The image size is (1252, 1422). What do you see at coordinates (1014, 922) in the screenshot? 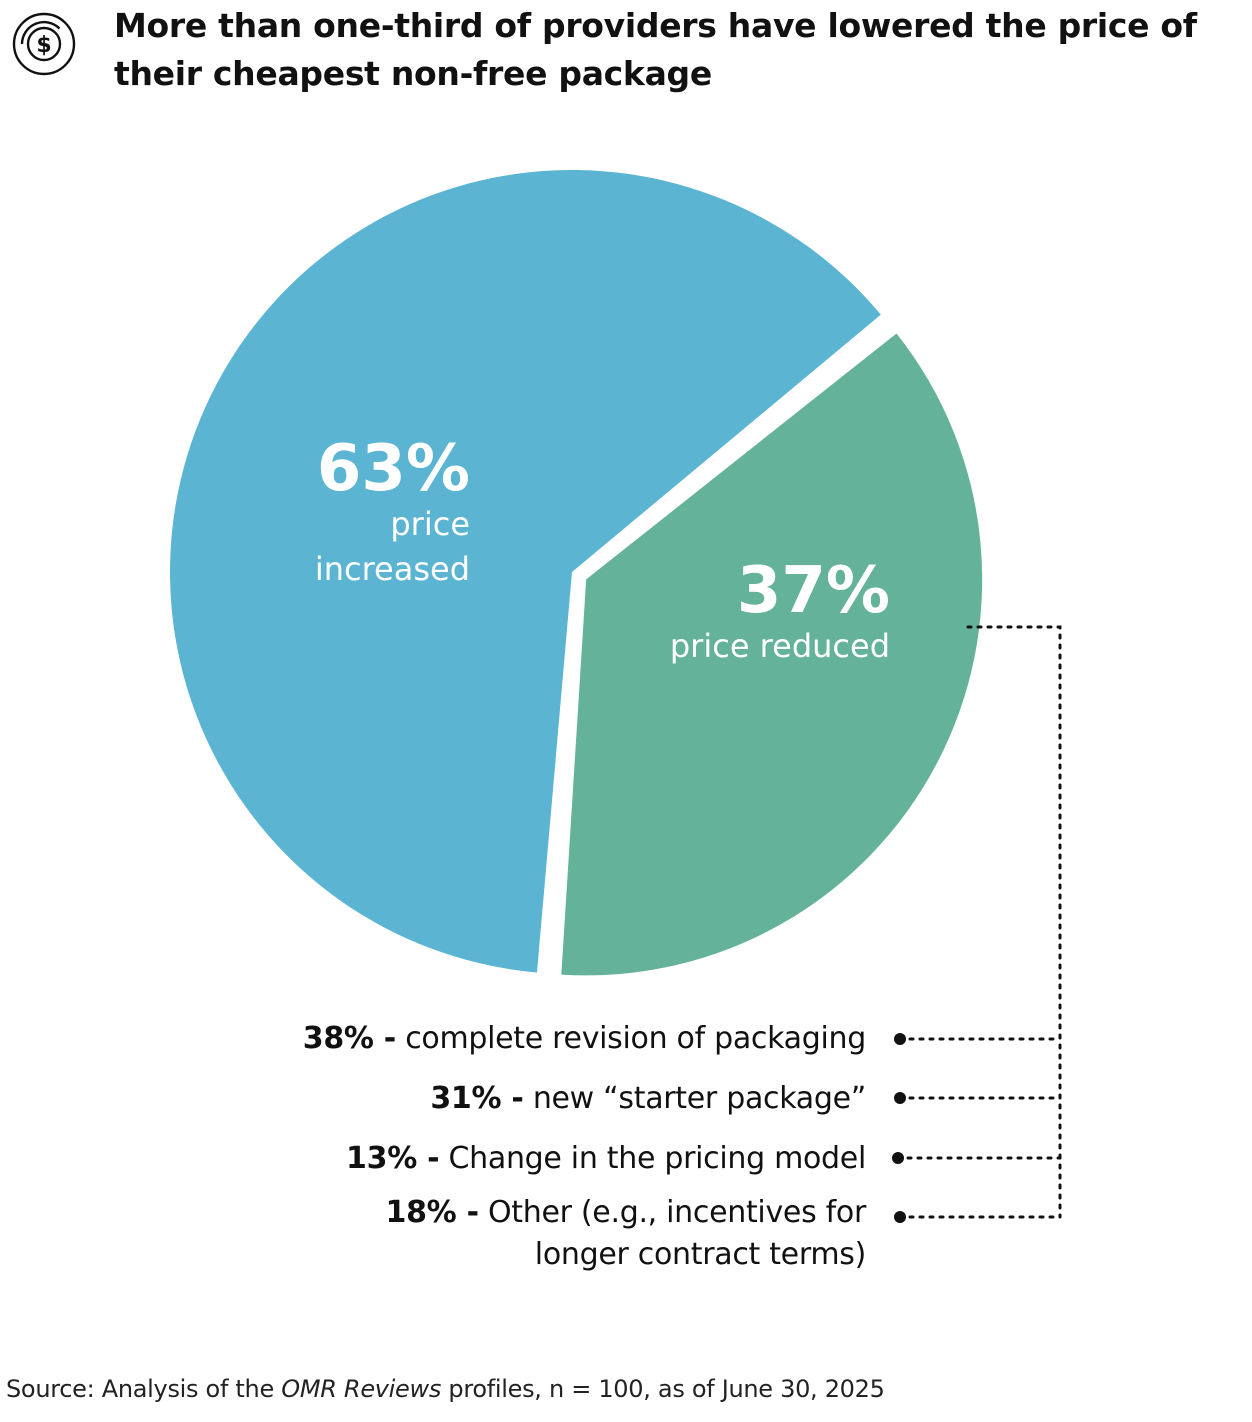
I see `connector-trunk` at bounding box center [1014, 922].